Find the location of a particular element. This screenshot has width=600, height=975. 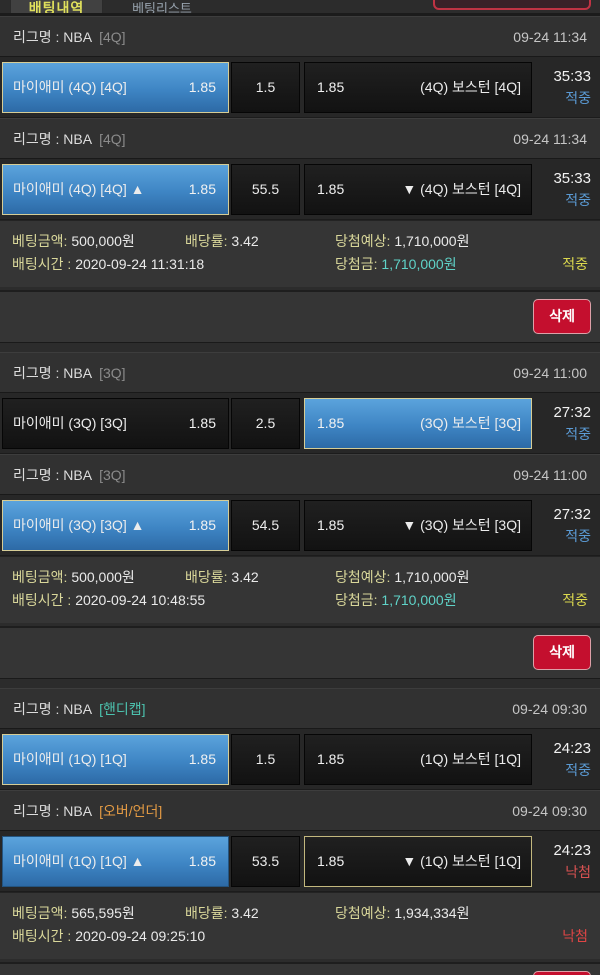

home-pick-selected-win: 마이애미 (1Q) [1Q] 1.85 is located at coordinates (115, 759).